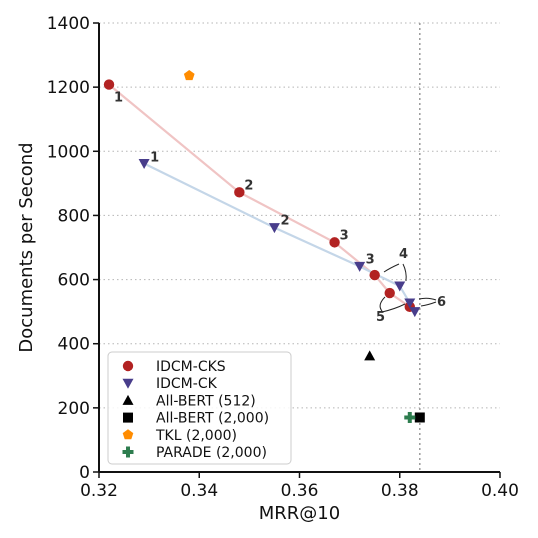 The height and width of the screenshot is (538, 538). What do you see at coordinates (212, 419) in the screenshot?
I see `legend-label: All-BERT (2,000)` at bounding box center [212, 419].